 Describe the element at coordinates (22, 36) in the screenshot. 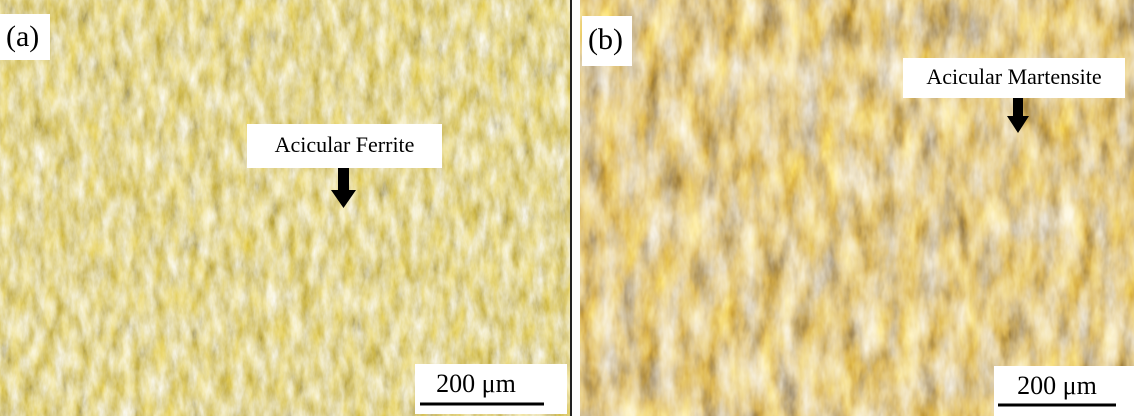

I see `panel-label: (a)` at that location.